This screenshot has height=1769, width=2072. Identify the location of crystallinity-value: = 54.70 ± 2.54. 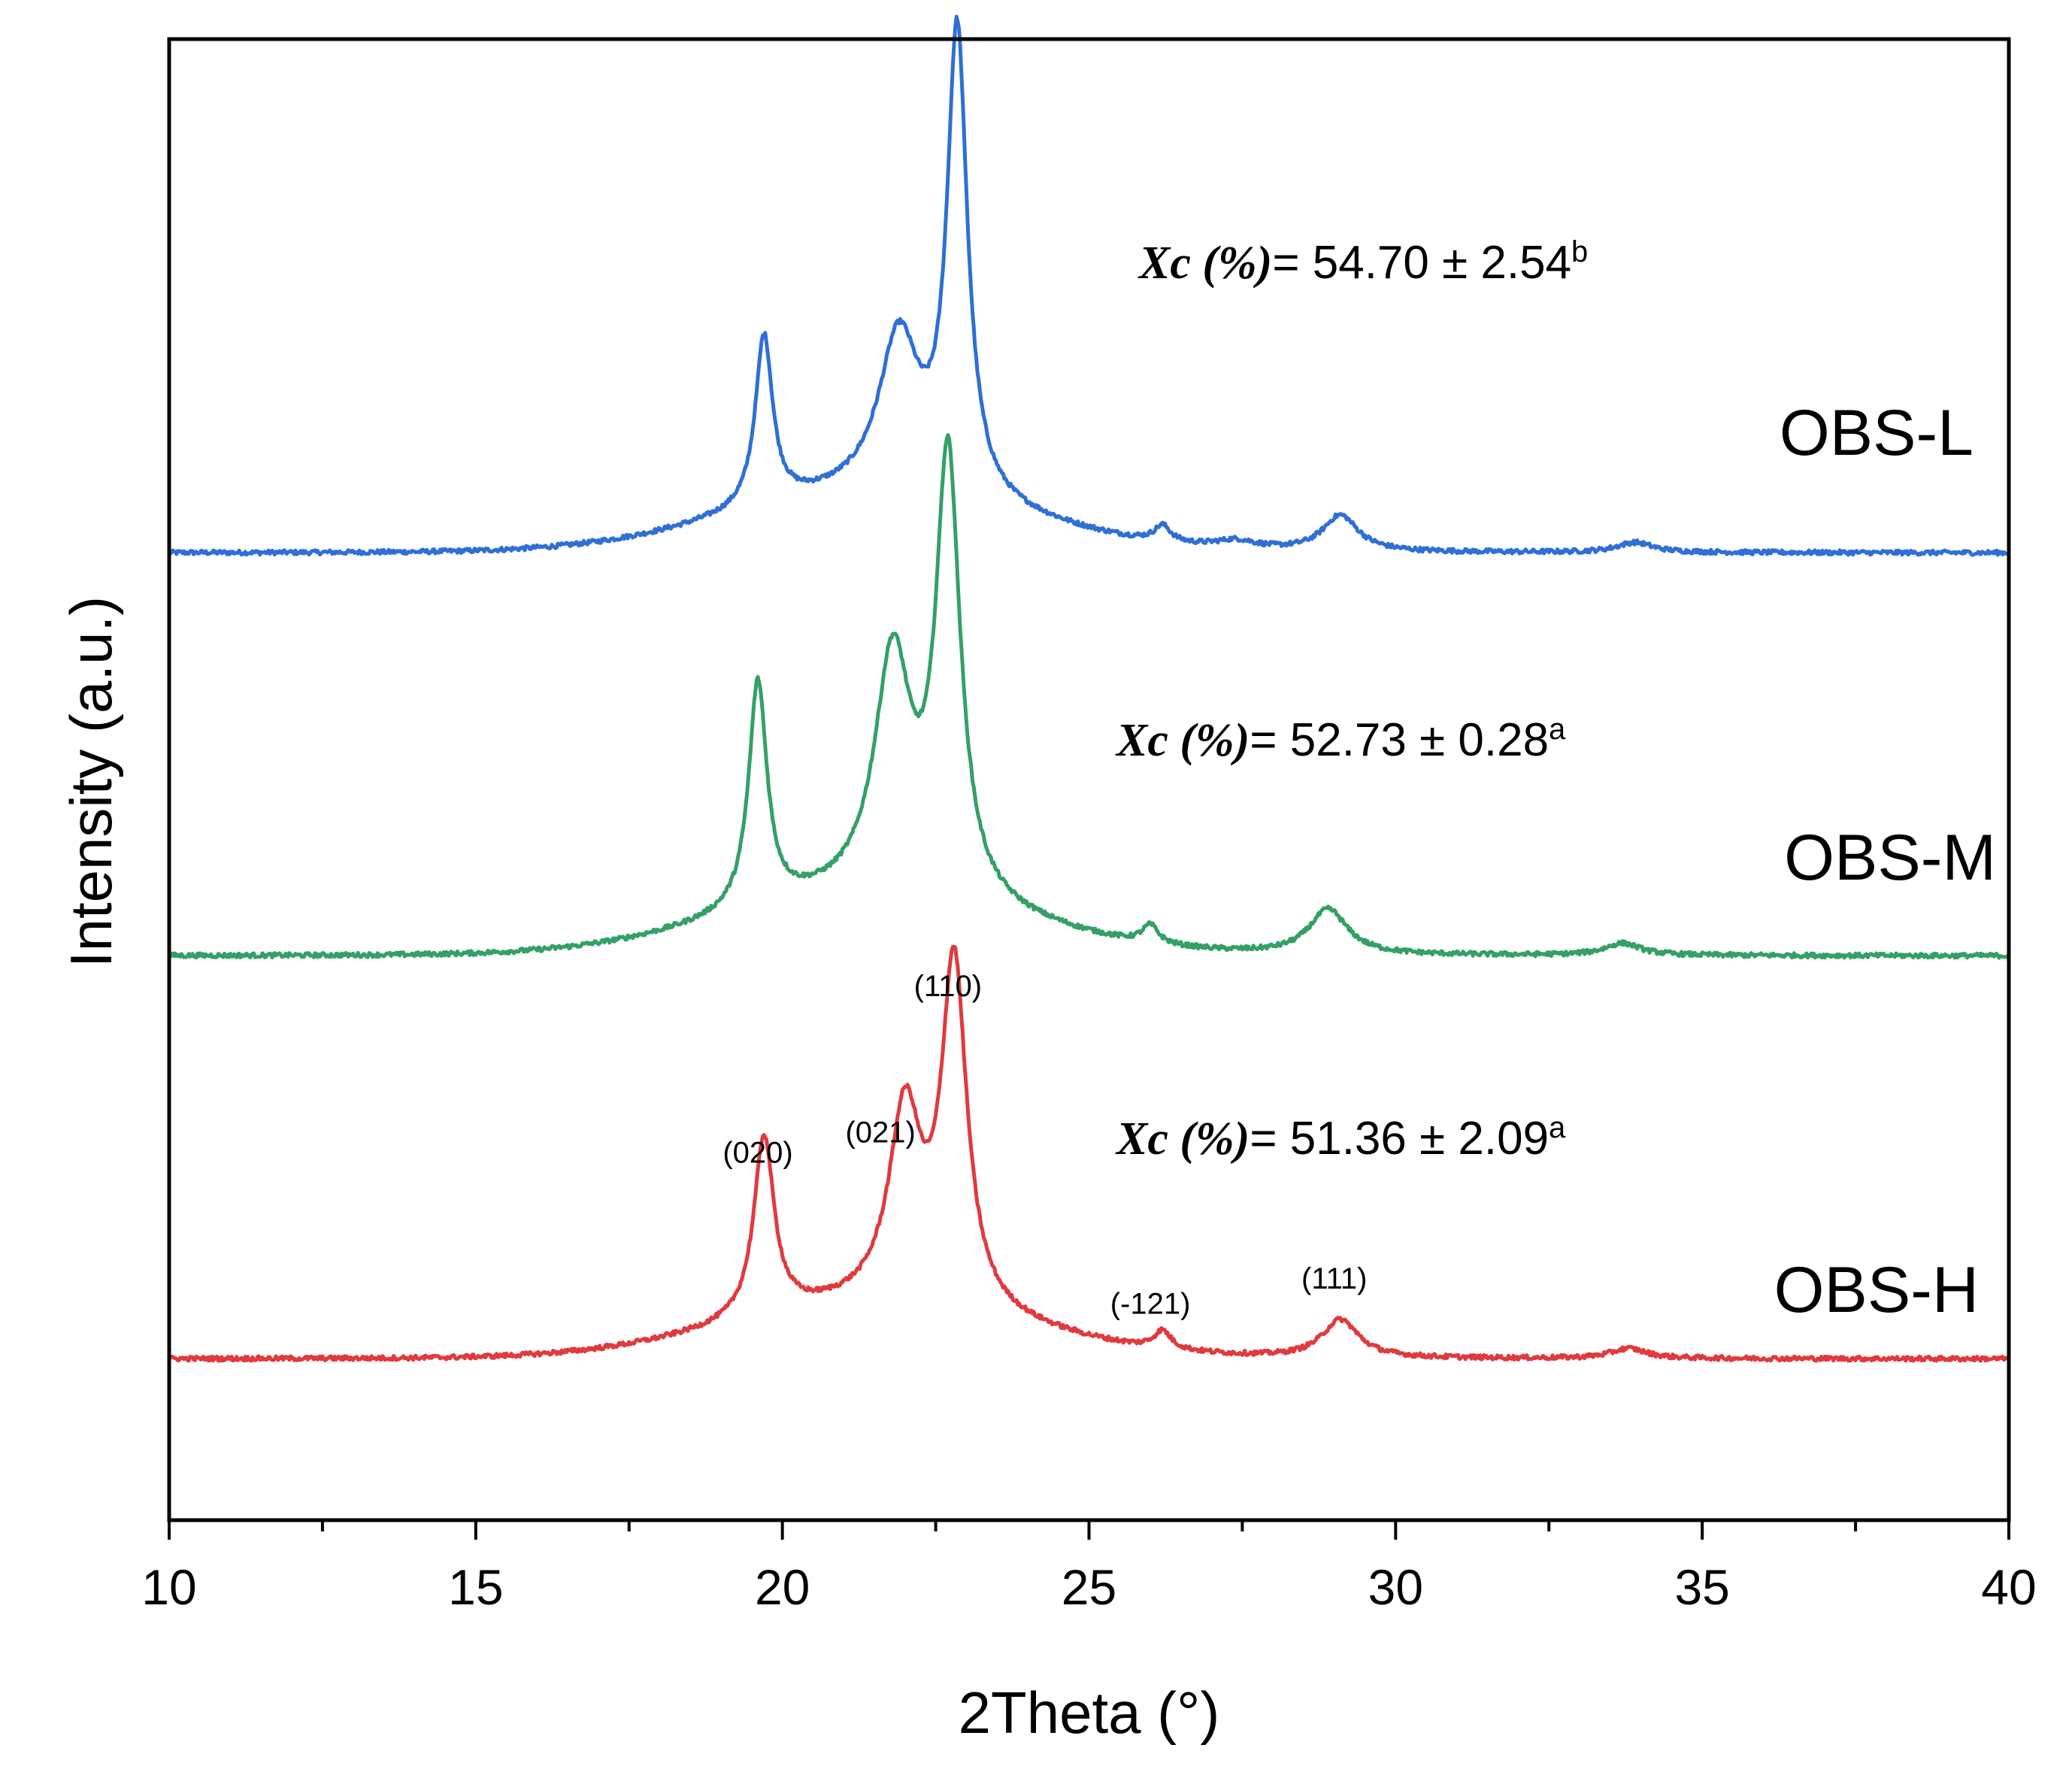
(1421, 263).